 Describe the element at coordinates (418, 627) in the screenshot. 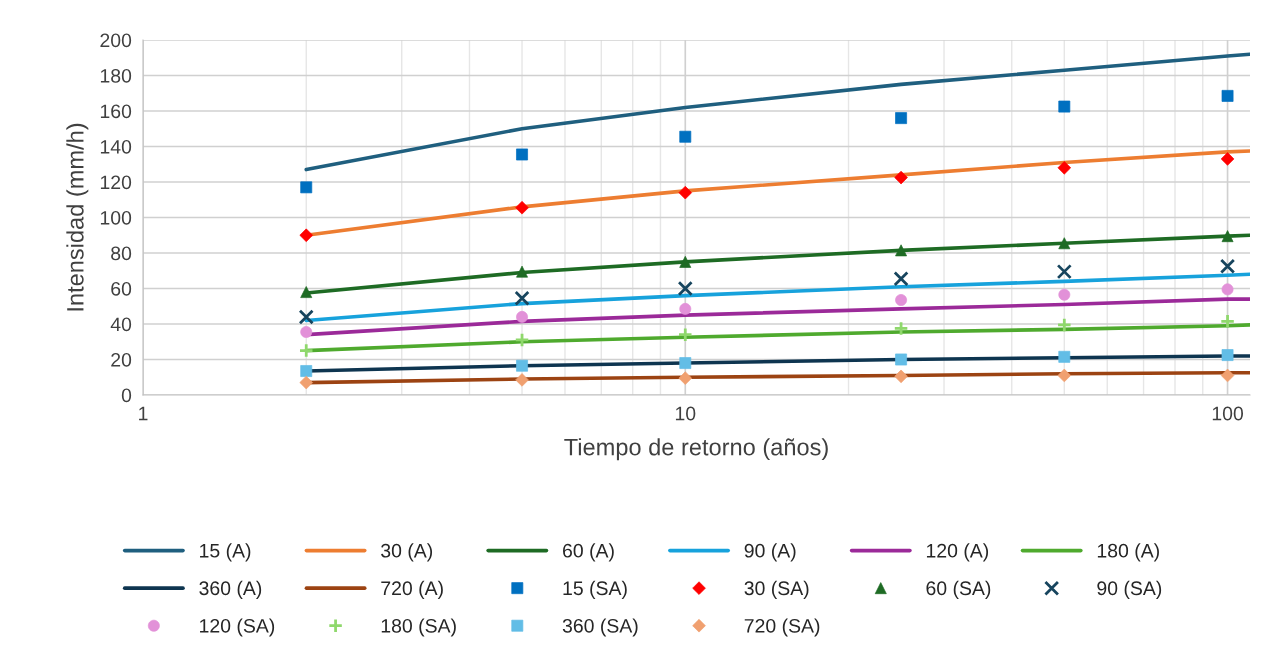

I see `legend-label: 180 (SA)` at that location.